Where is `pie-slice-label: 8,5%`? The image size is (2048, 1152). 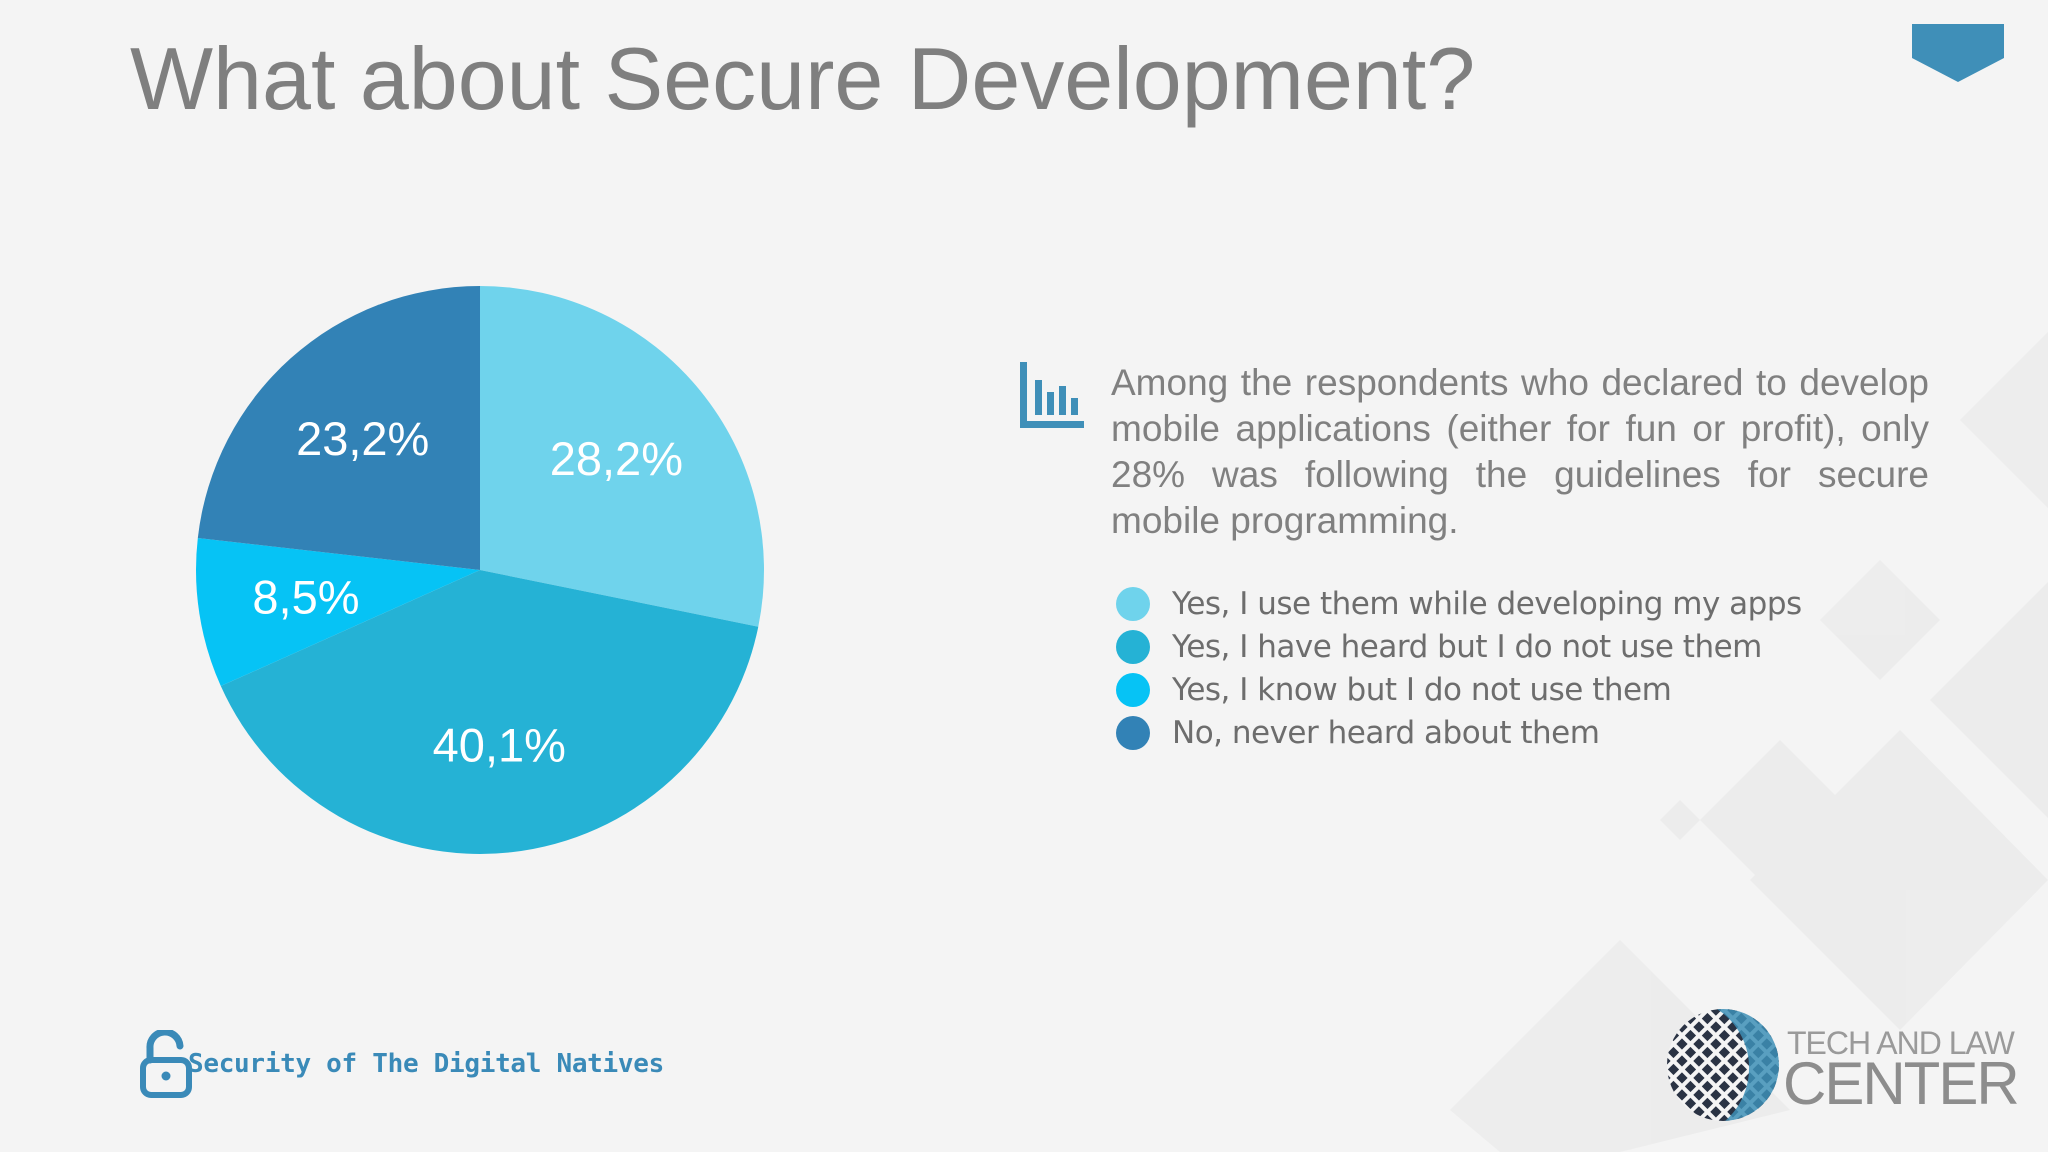 pie-slice-label: 8,5% is located at coordinates (305, 596).